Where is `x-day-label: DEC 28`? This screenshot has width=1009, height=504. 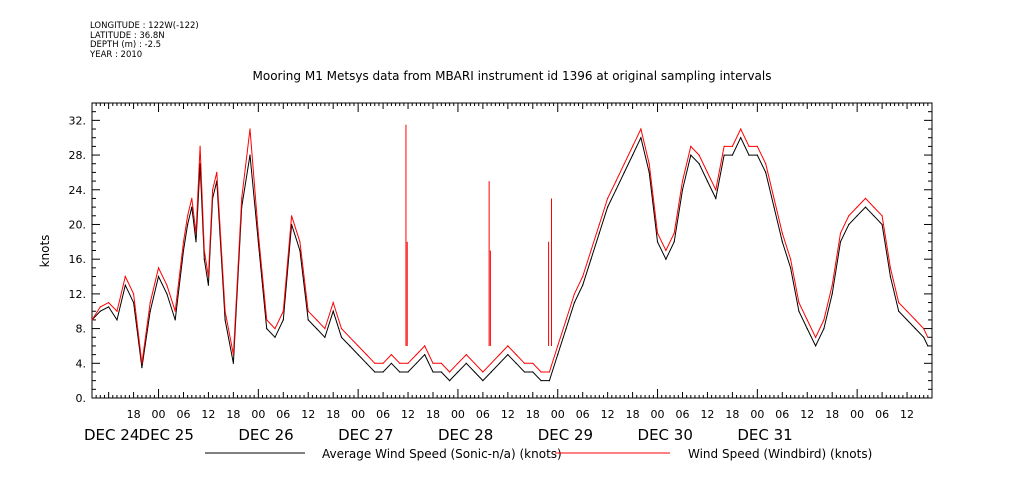 x-day-label: DEC 28 is located at coordinates (465, 435).